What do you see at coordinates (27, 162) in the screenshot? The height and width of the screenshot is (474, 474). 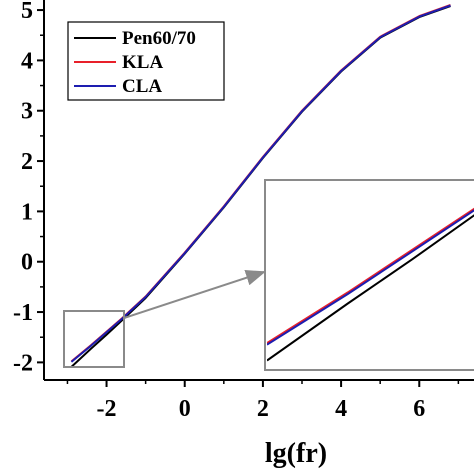 I see `y-tick-label: 2` at bounding box center [27, 162].